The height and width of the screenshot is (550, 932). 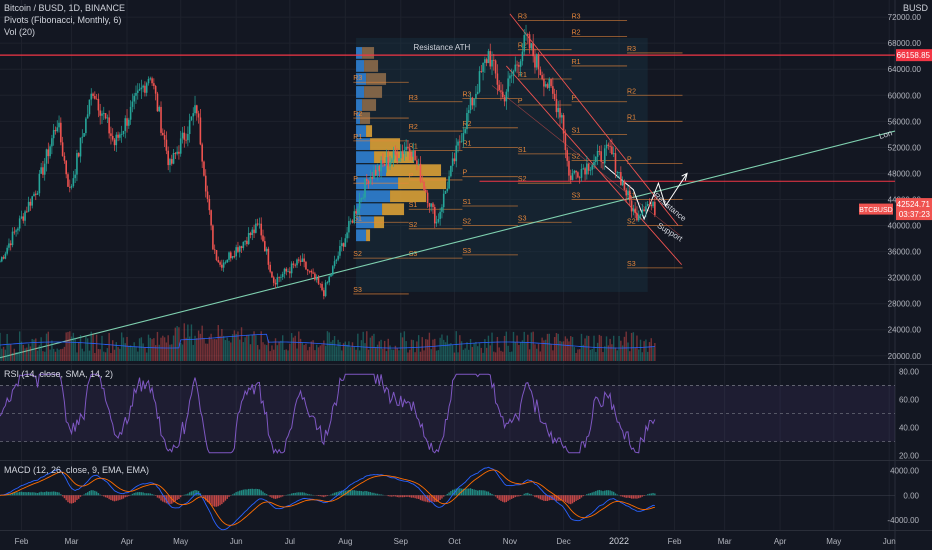 I want to click on last-price-label: 42524.71, so click(x=914, y=204).